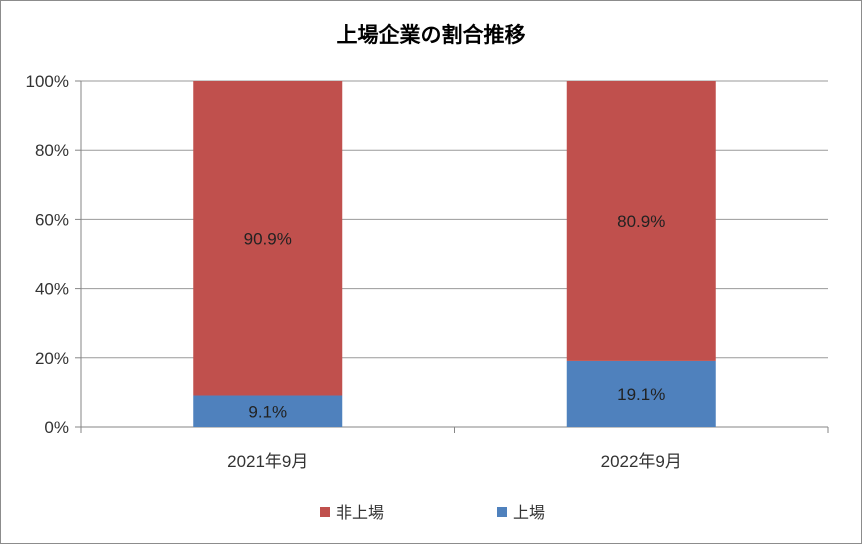 The height and width of the screenshot is (544, 862). I want to click on y-tick-label: 0%, so click(56, 427).